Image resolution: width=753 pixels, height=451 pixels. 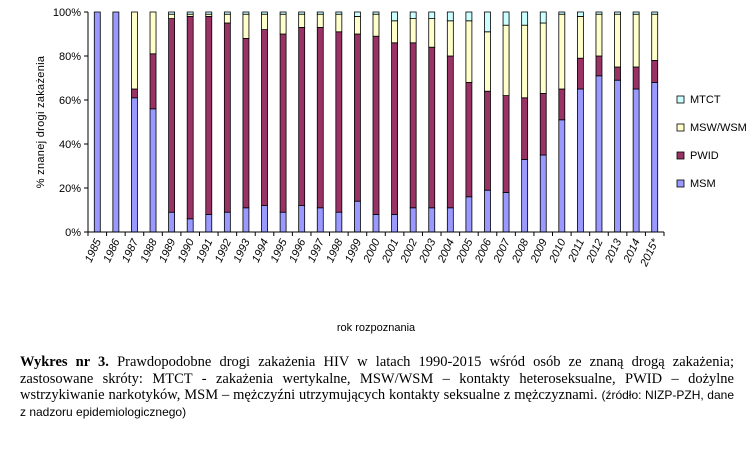 I want to click on bar-msm-1998, so click(x=339, y=222).